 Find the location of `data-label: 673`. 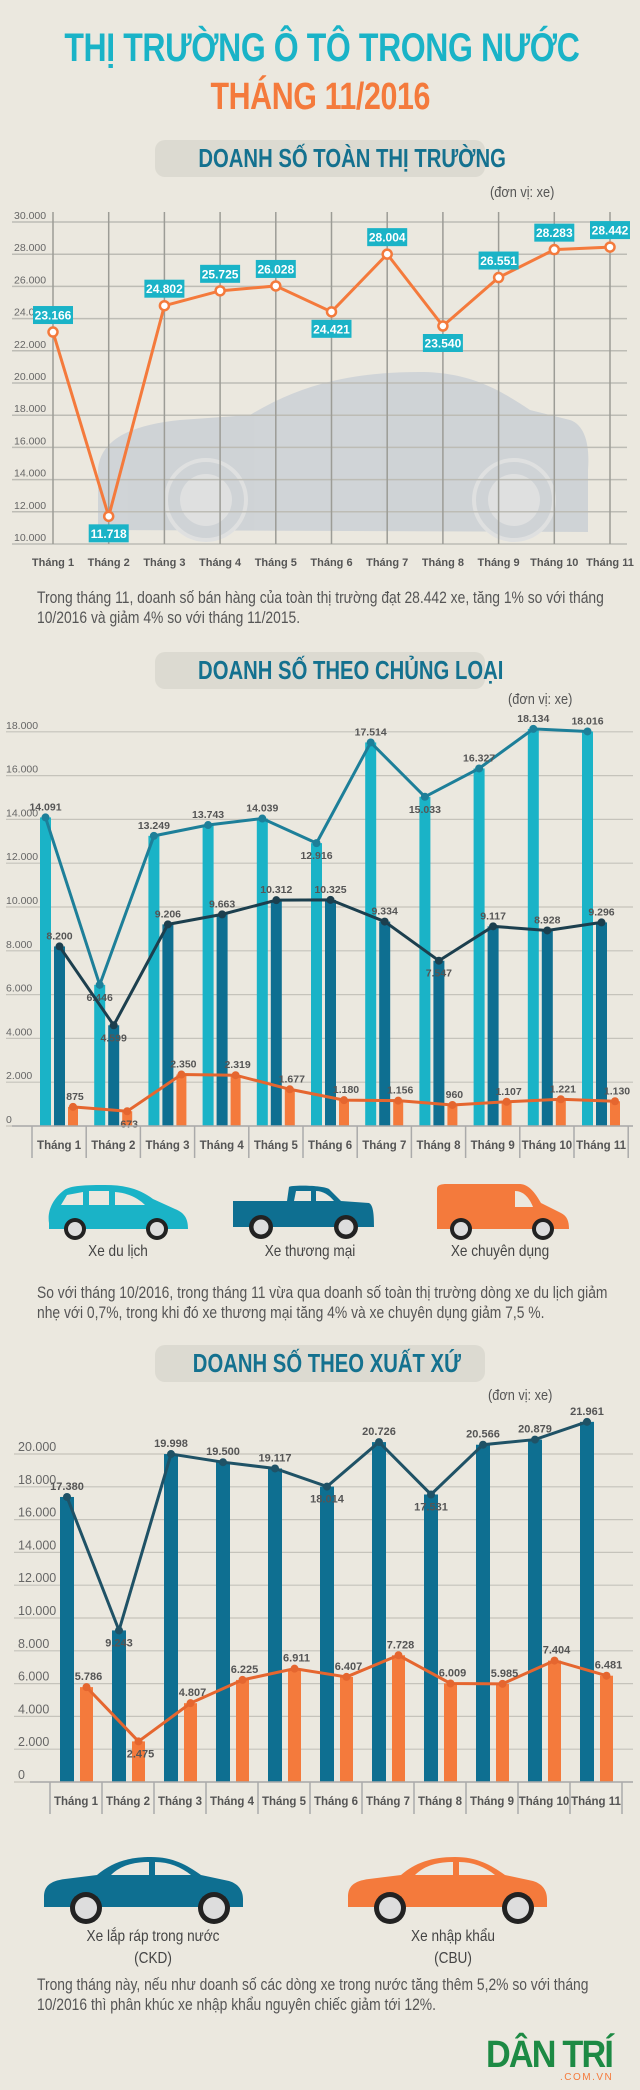

data-label: 673 is located at coordinates (129, 1124).